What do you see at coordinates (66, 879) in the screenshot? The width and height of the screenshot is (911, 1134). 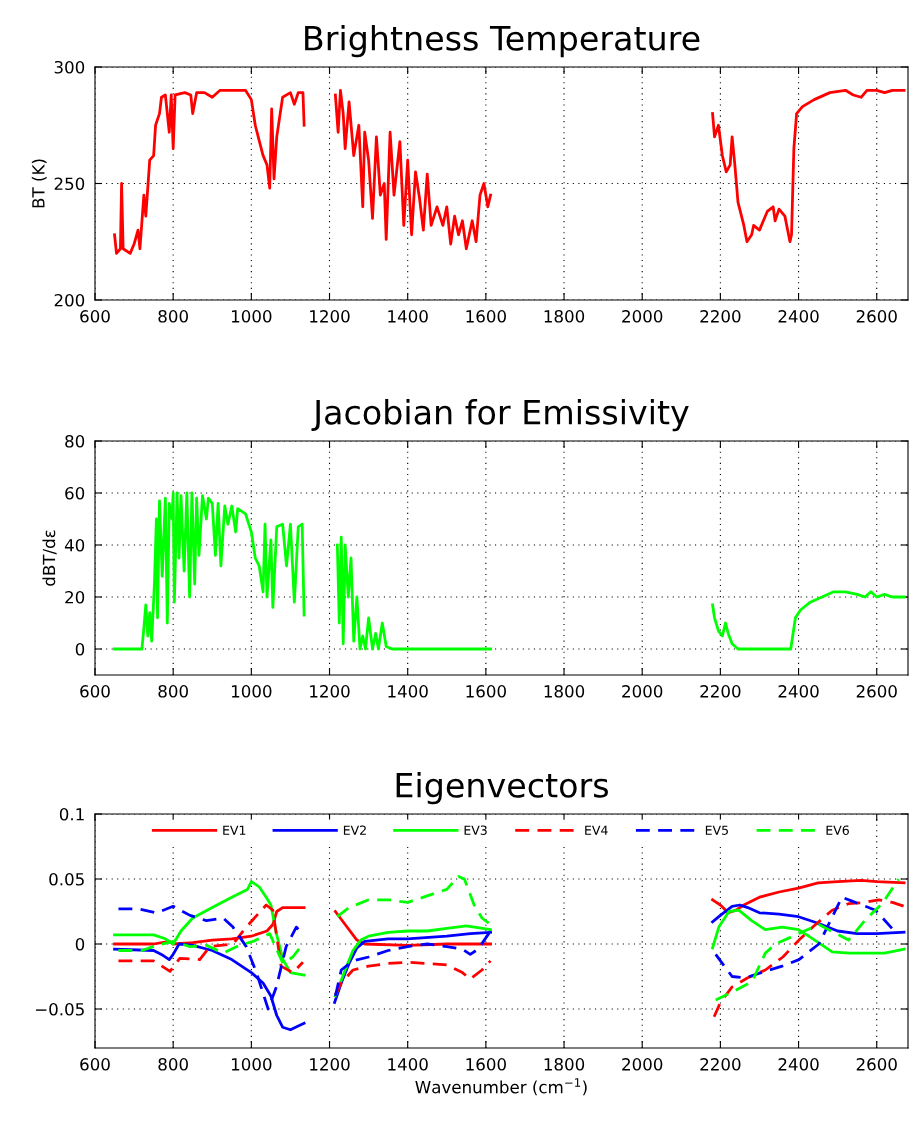 I see `y-tick-label: 0.05` at bounding box center [66, 879].